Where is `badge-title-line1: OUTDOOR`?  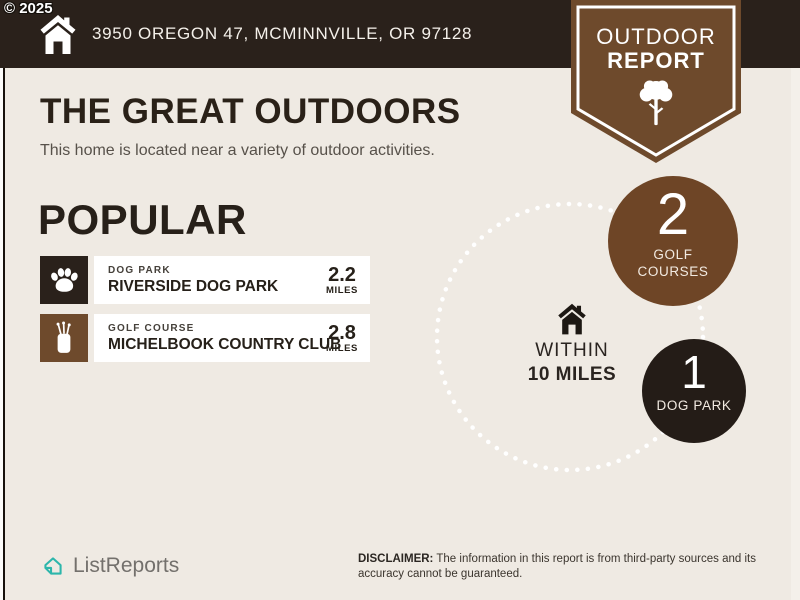
badge-title-line1: OUTDOOR is located at coordinates (656, 36).